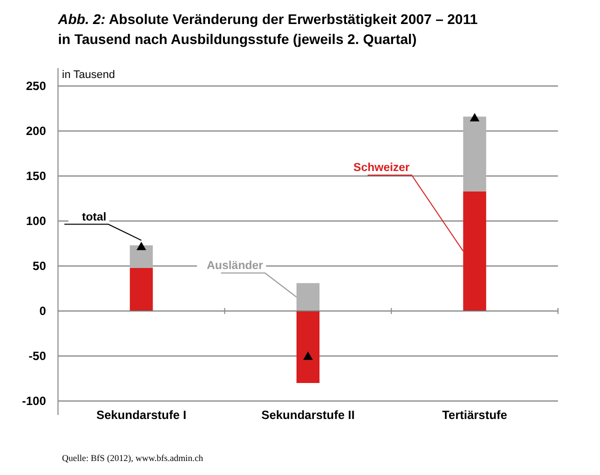 Image resolution: width=600 pixels, height=475 pixels. Describe the element at coordinates (39, 266) in the screenshot. I see `y-tick-label: 50` at that location.